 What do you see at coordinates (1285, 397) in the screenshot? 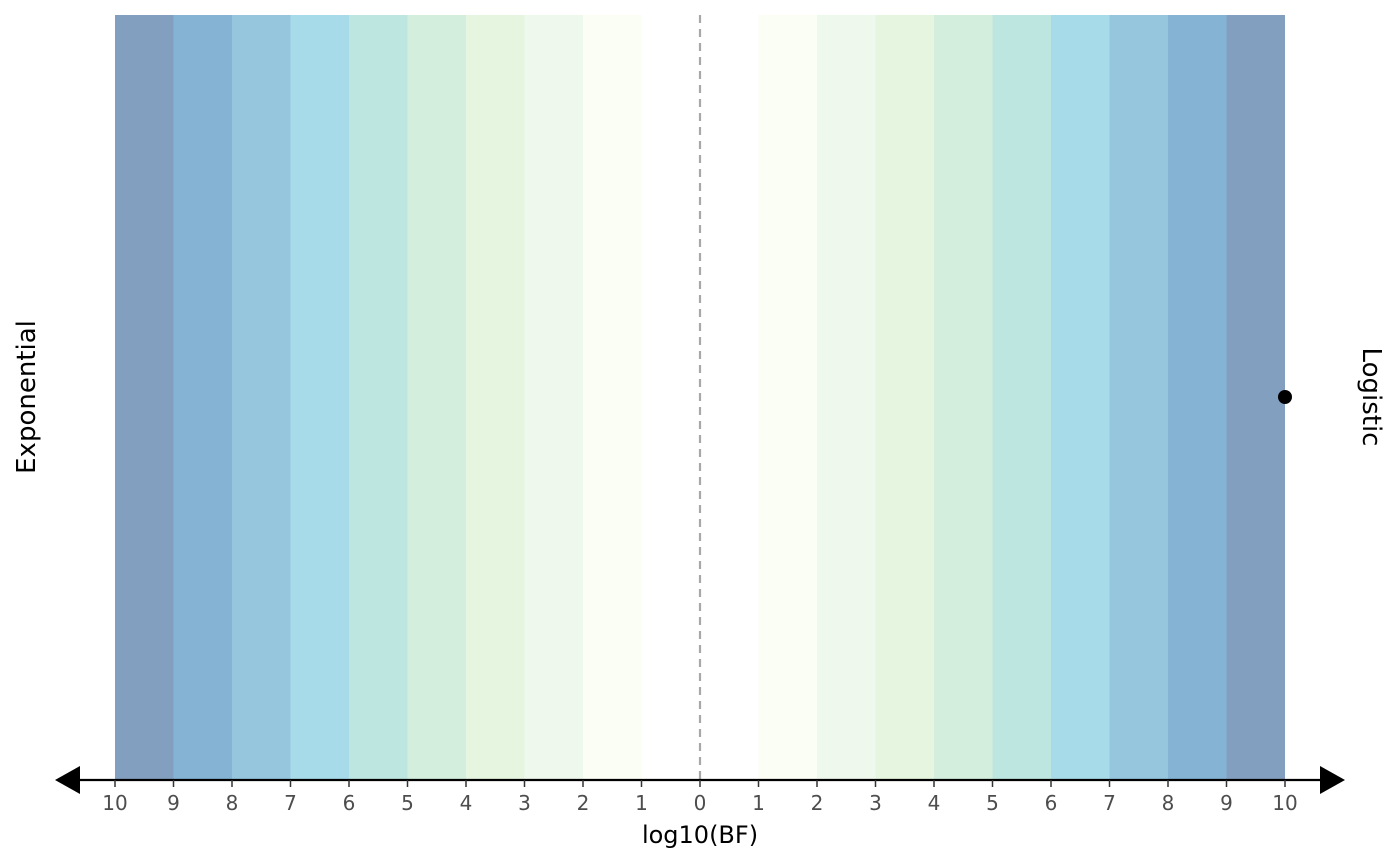
I see `bf-point` at bounding box center [1285, 397].